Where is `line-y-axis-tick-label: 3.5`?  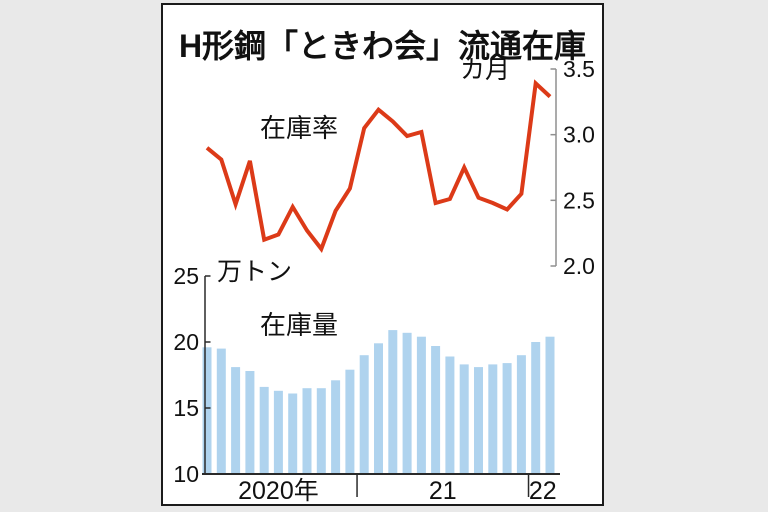
line-y-axis-tick-label: 3.5 is located at coordinates (579, 69).